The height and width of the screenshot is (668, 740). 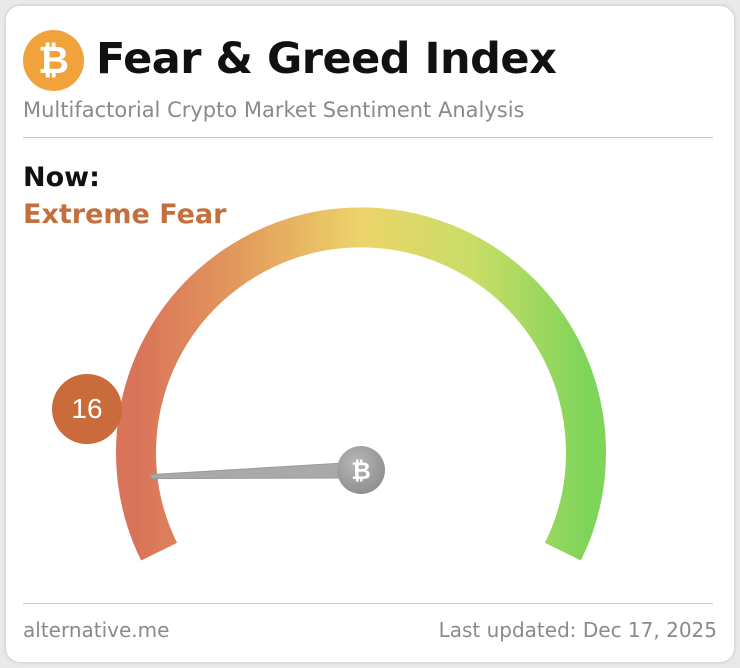 I want to click on gauge-needle, so click(x=256, y=470).